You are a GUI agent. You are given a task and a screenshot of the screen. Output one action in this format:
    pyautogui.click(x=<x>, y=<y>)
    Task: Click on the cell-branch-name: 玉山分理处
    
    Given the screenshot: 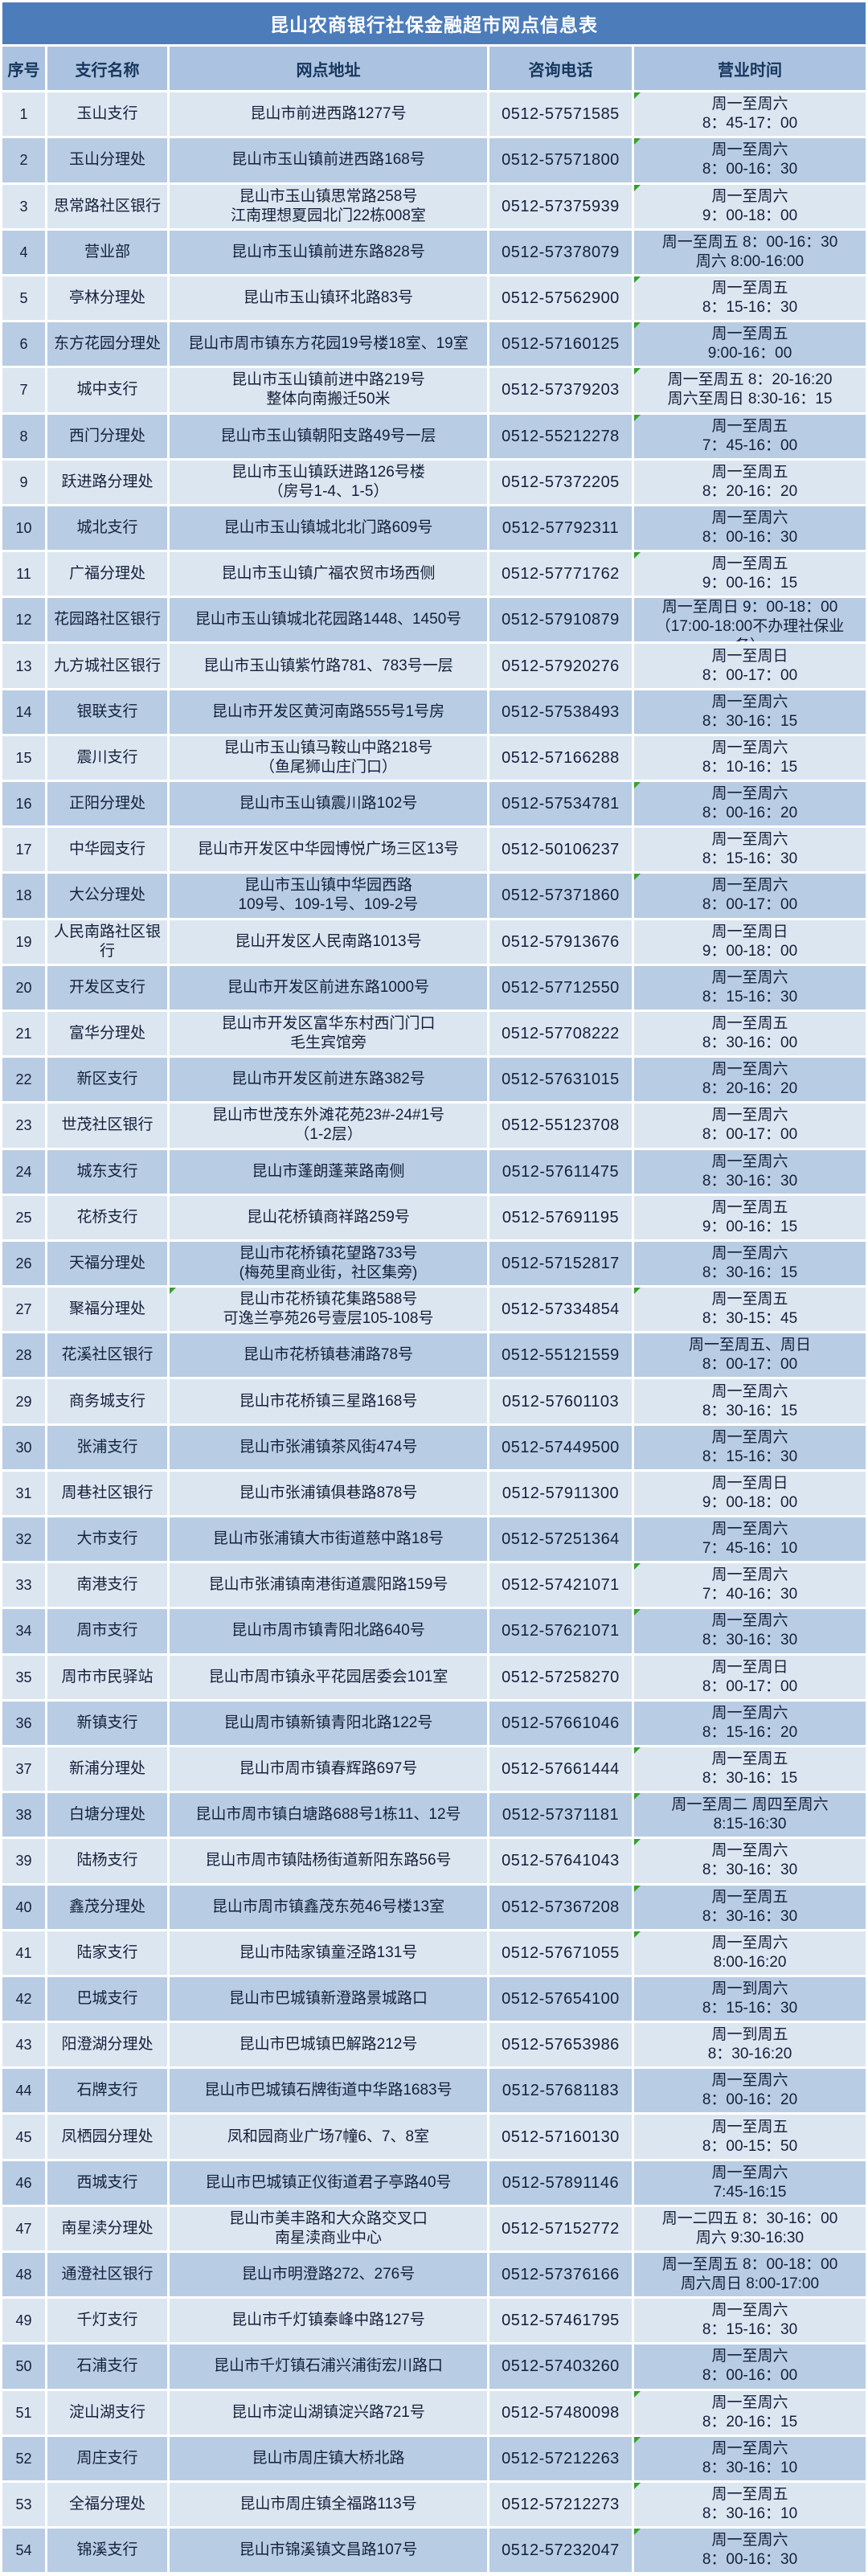 What is the action you would take?
    pyautogui.click(x=107, y=160)
    